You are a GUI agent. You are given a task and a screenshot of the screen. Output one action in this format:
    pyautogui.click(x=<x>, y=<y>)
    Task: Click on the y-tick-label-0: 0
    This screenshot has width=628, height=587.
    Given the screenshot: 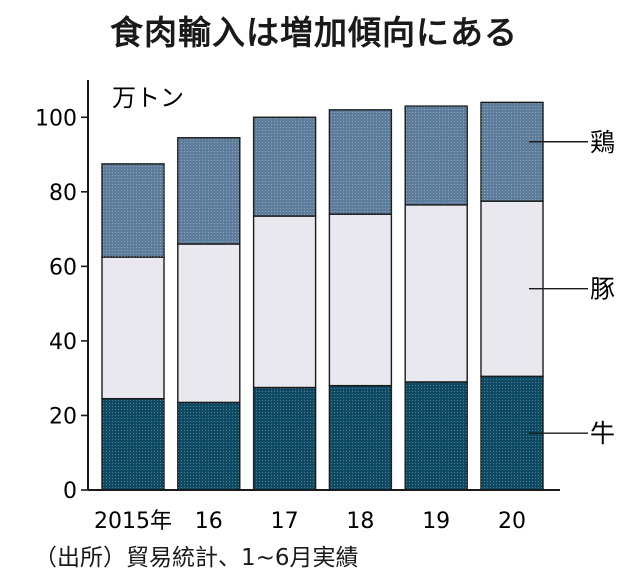 What is the action you would take?
    pyautogui.click(x=70, y=491)
    